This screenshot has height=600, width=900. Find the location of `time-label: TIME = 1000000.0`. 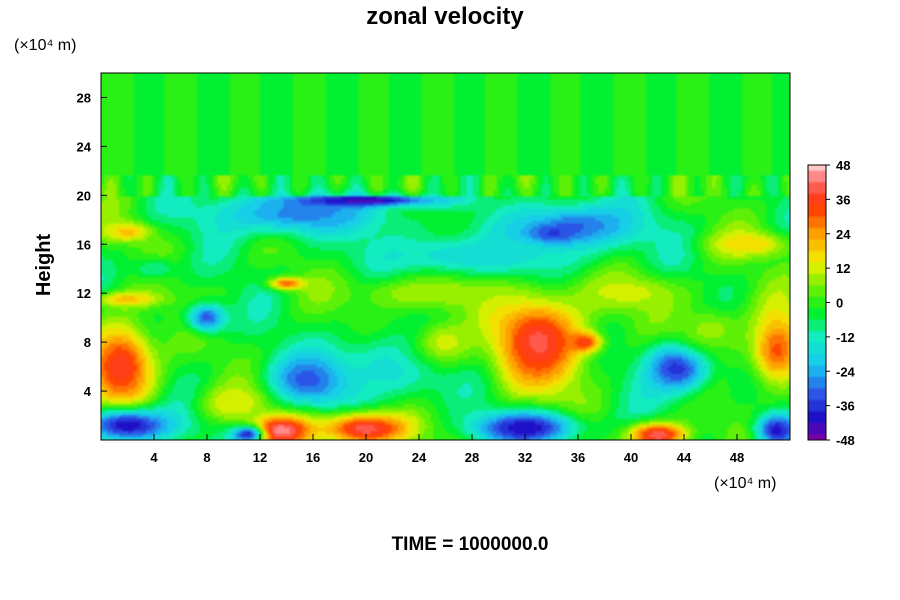

time-label: TIME = 1000000.0 is located at coordinates (470, 544).